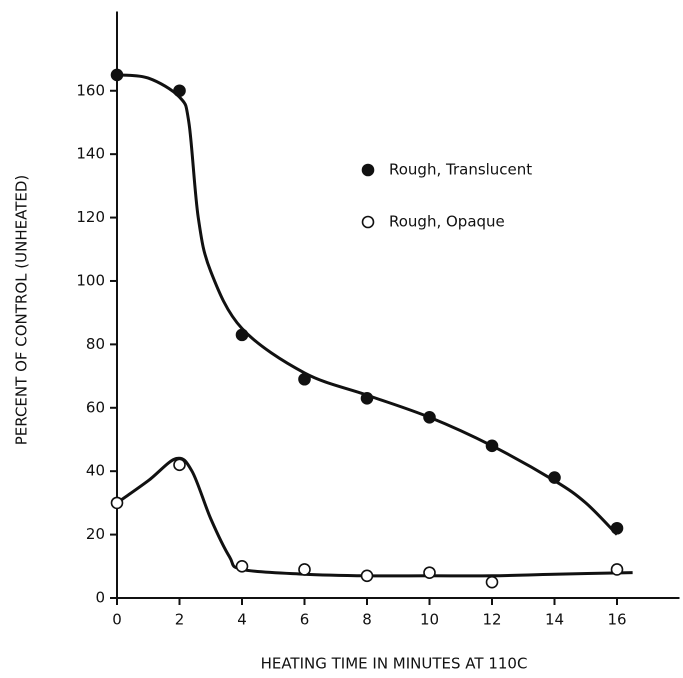 Image resolution: width=683 pixels, height=678 pixels. Describe the element at coordinates (429, 620) in the screenshot. I see `x-tick-label: 10` at that location.